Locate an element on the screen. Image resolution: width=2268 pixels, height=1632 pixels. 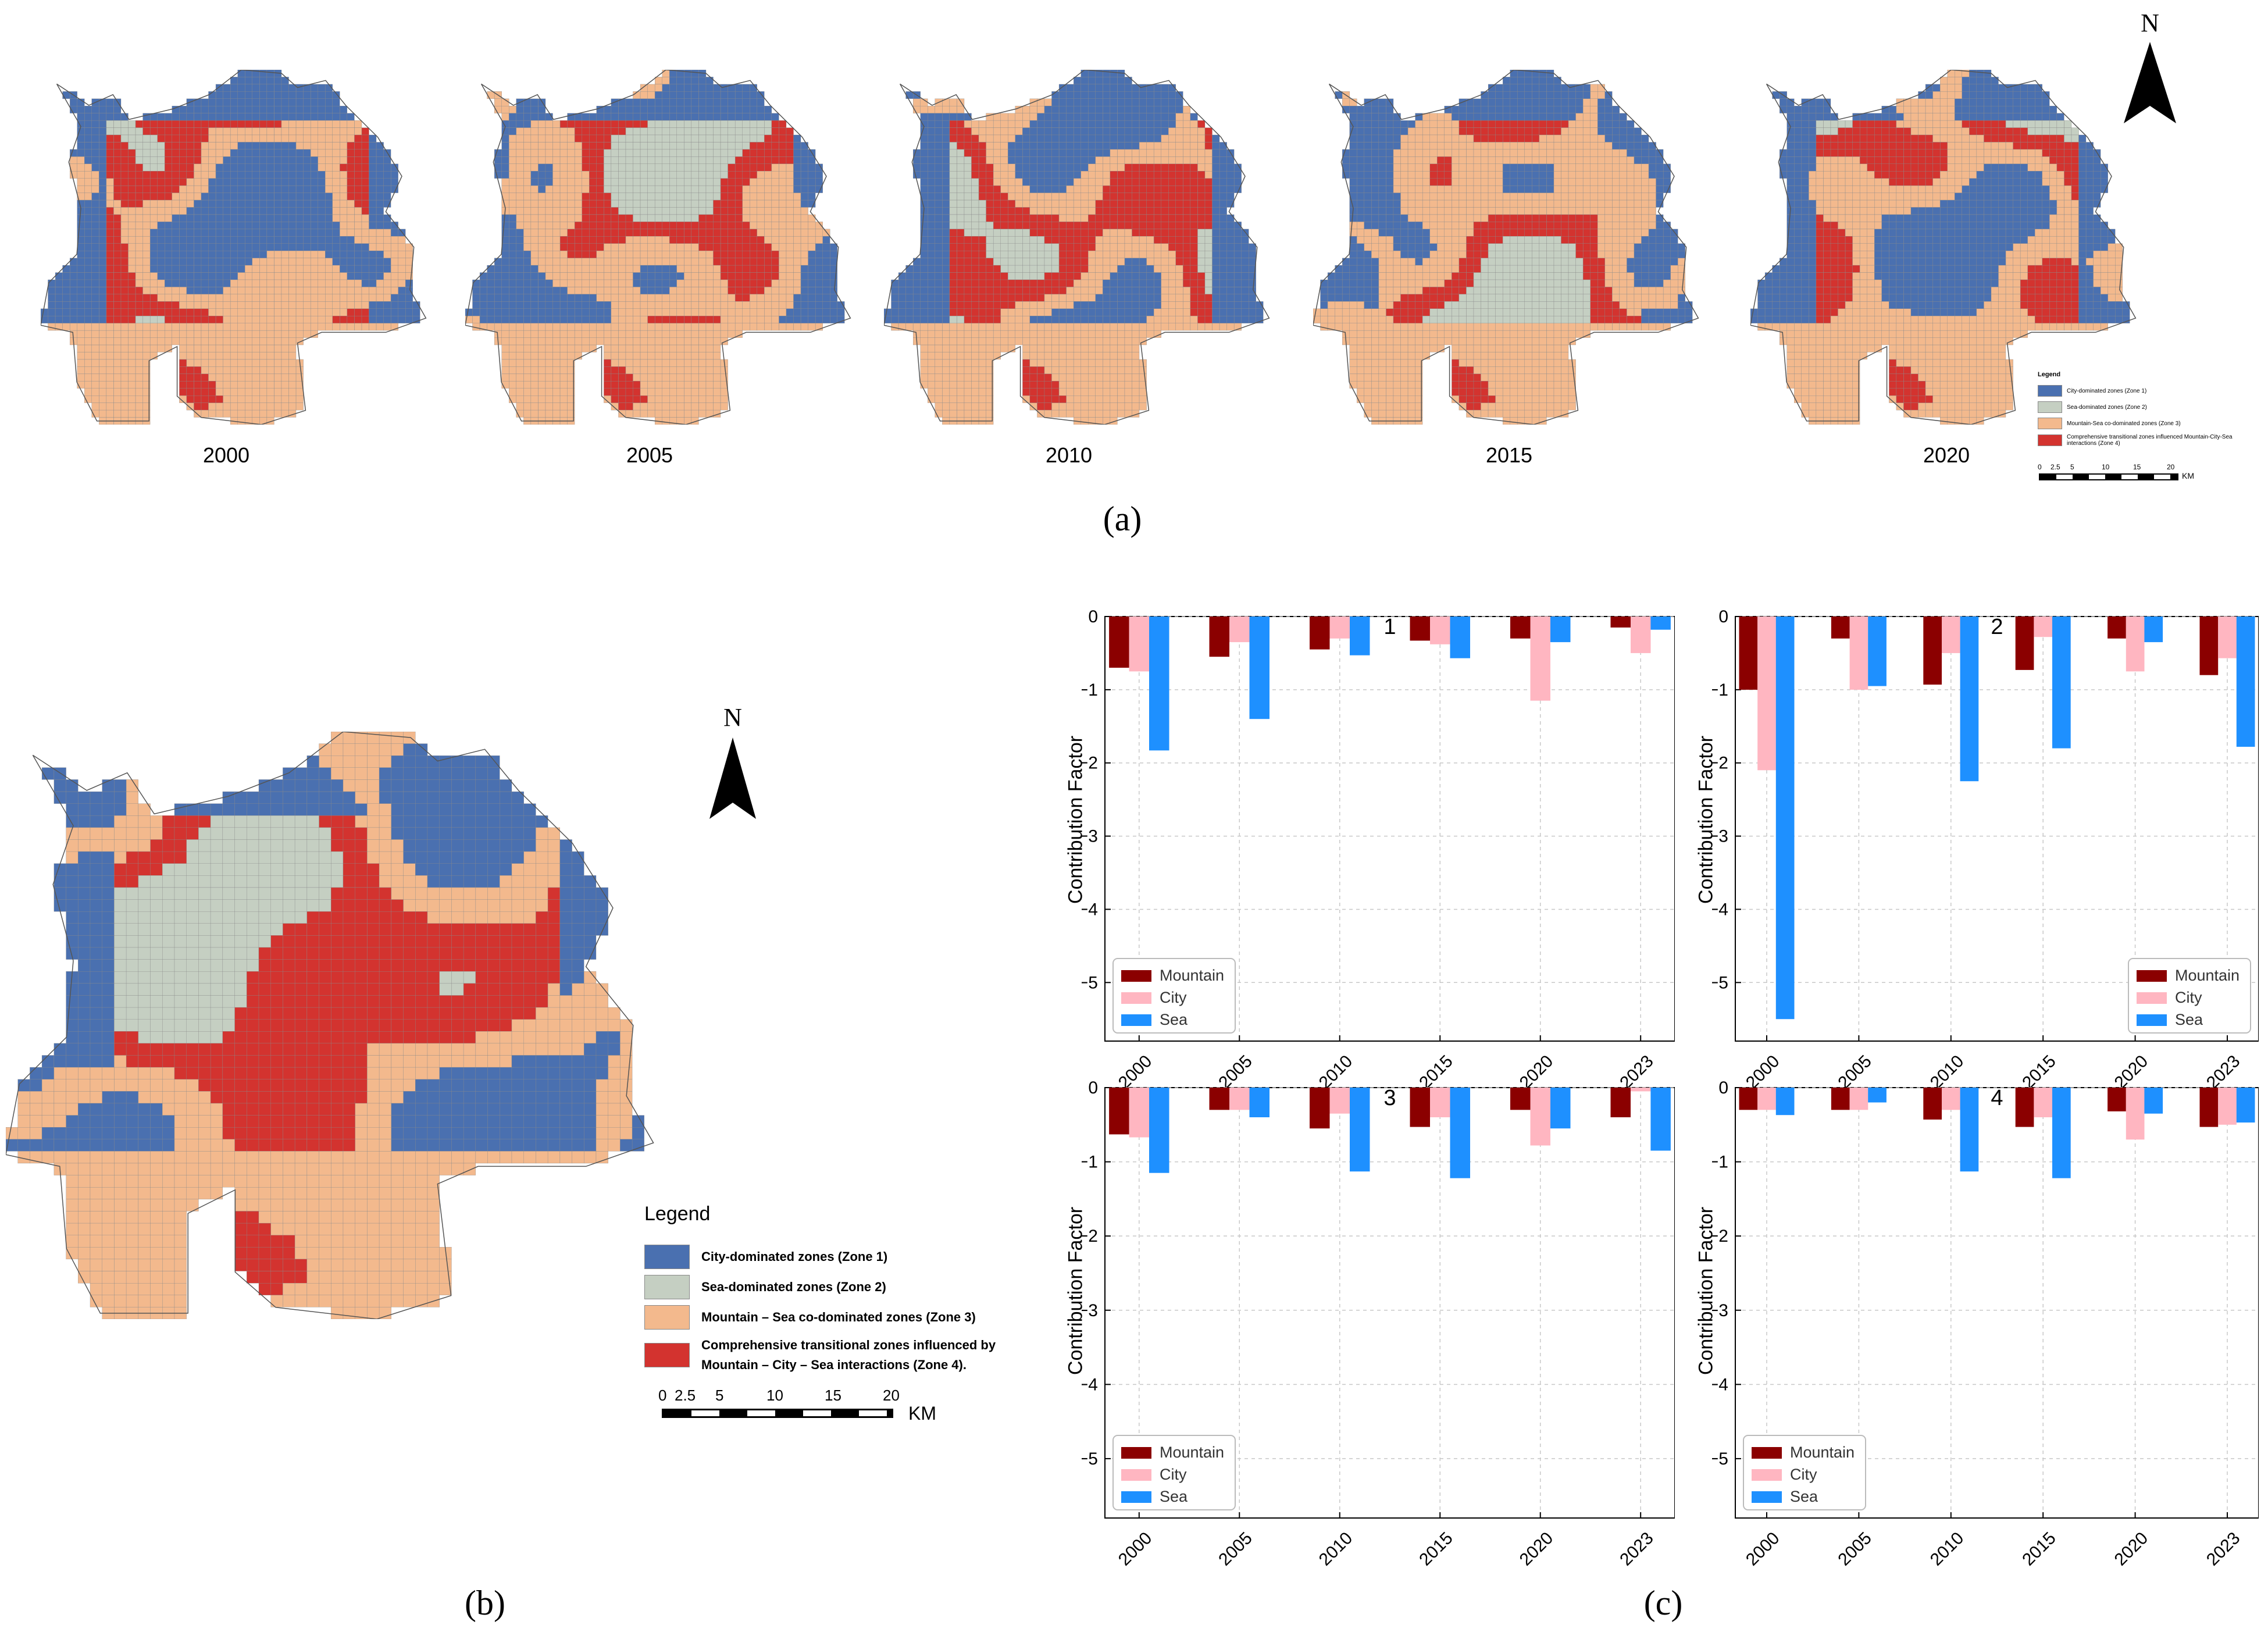
scale-b-tick-5: 20 is located at coordinates (891, 1395).